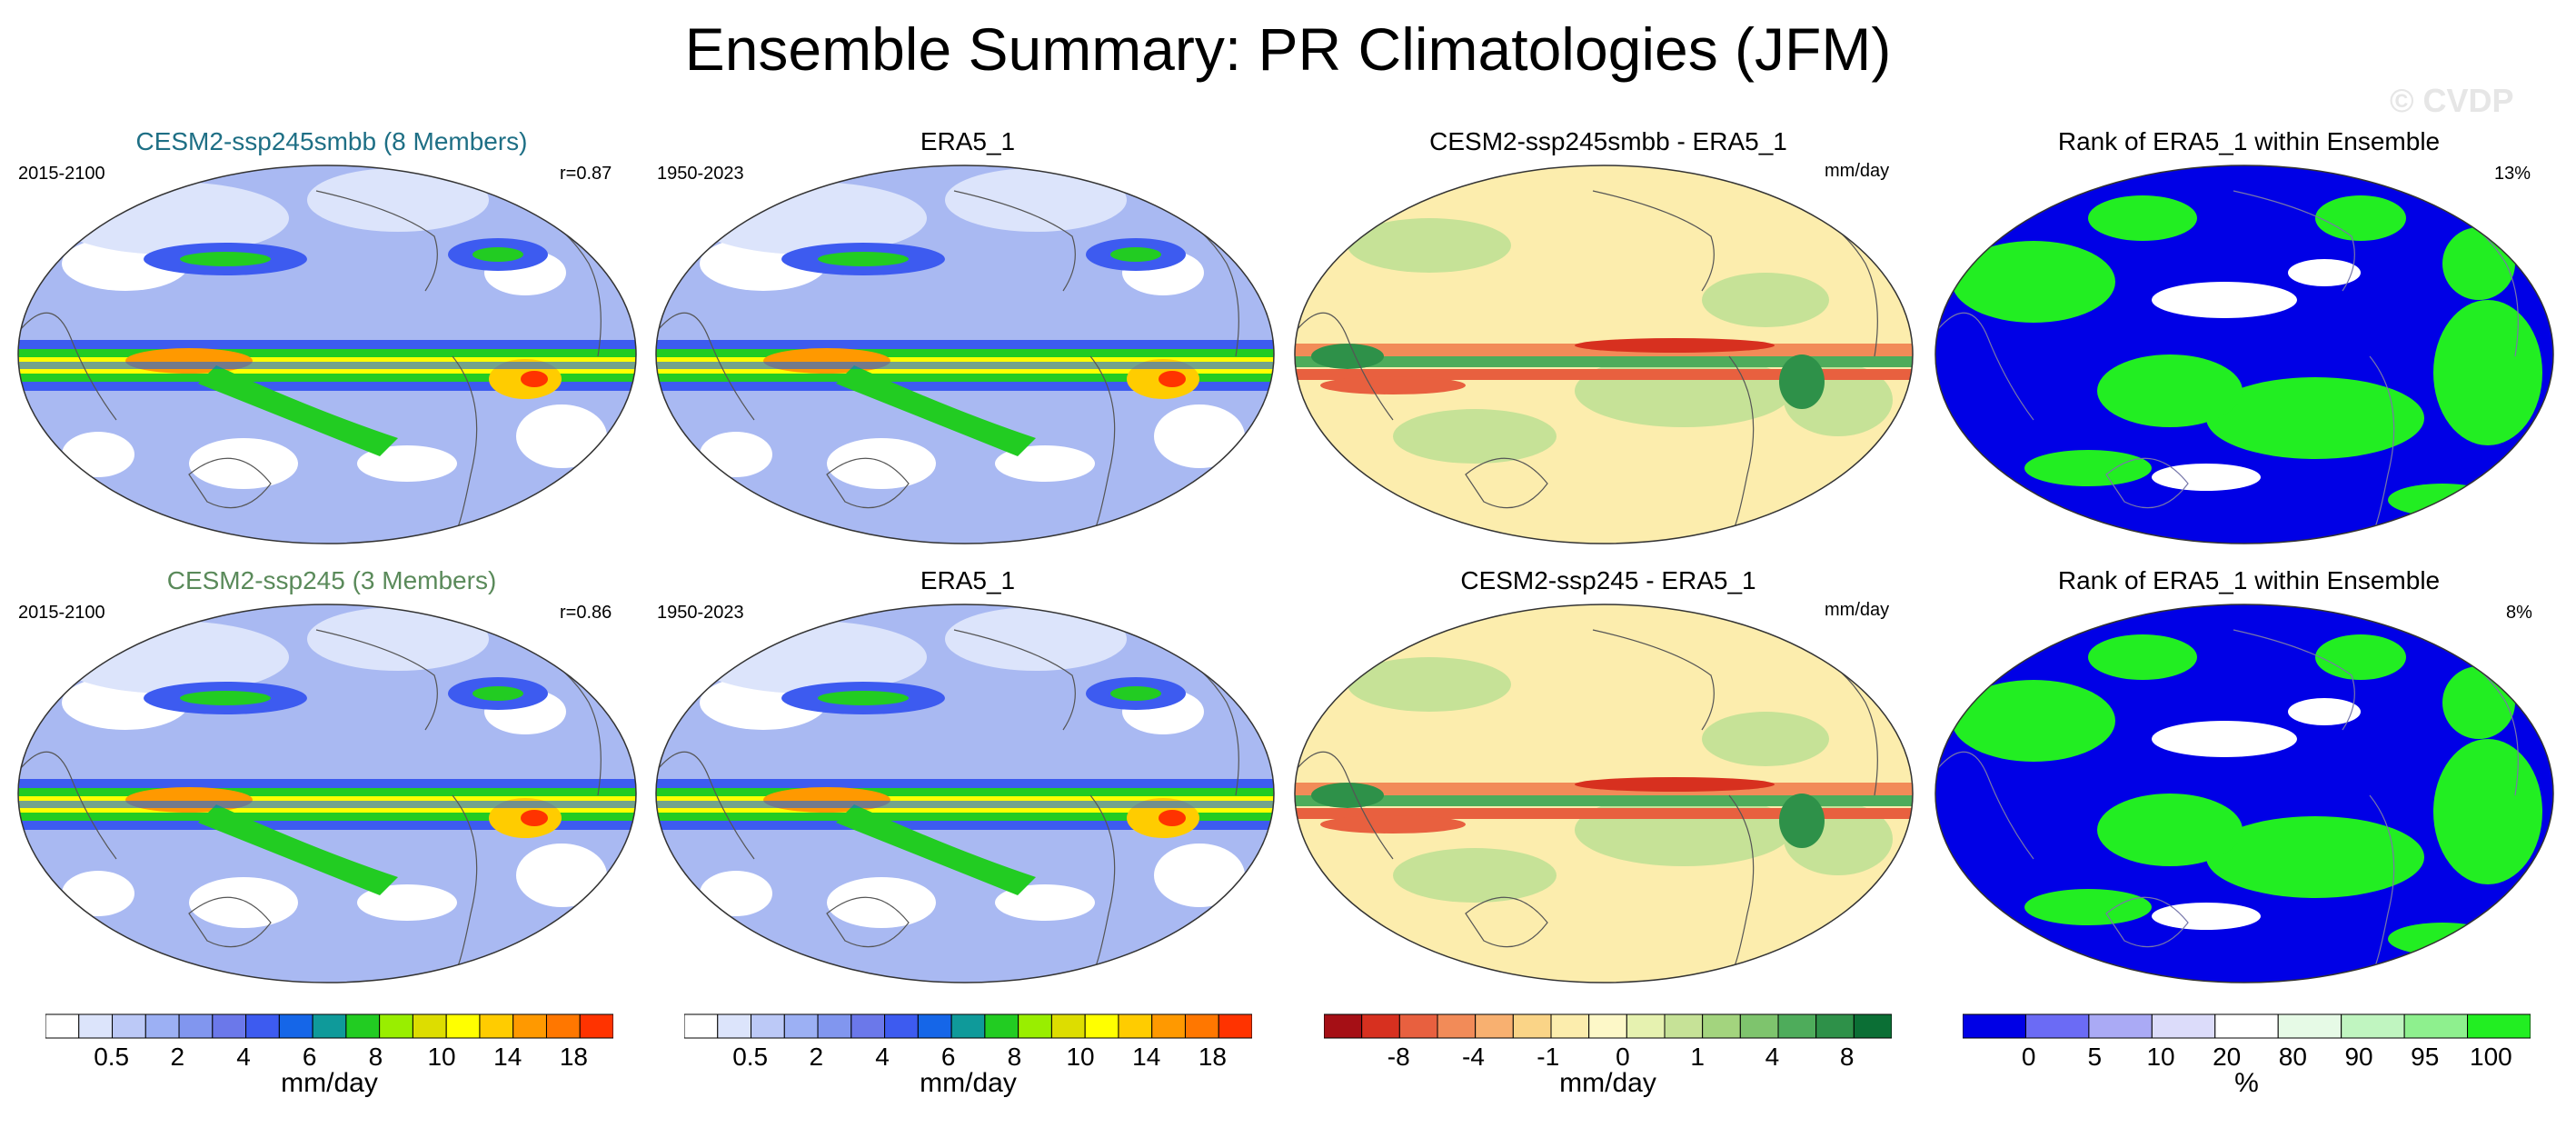 The image size is (2576, 1128). Describe the element at coordinates (1608, 141) in the screenshot. I see `diff-panel-title: CESM2-ssp245smbb - ERA5_1` at that location.